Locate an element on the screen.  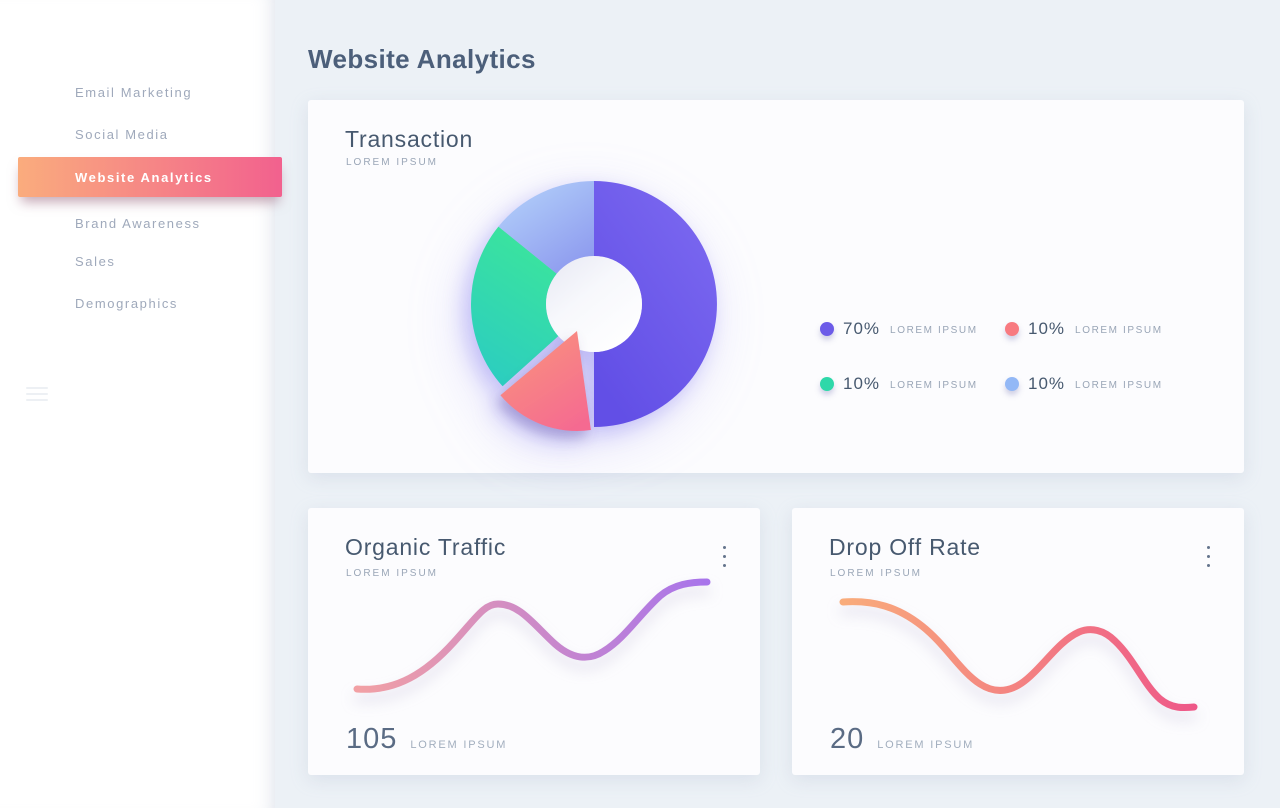
organic-more-options-icon is located at coordinates (724, 558).